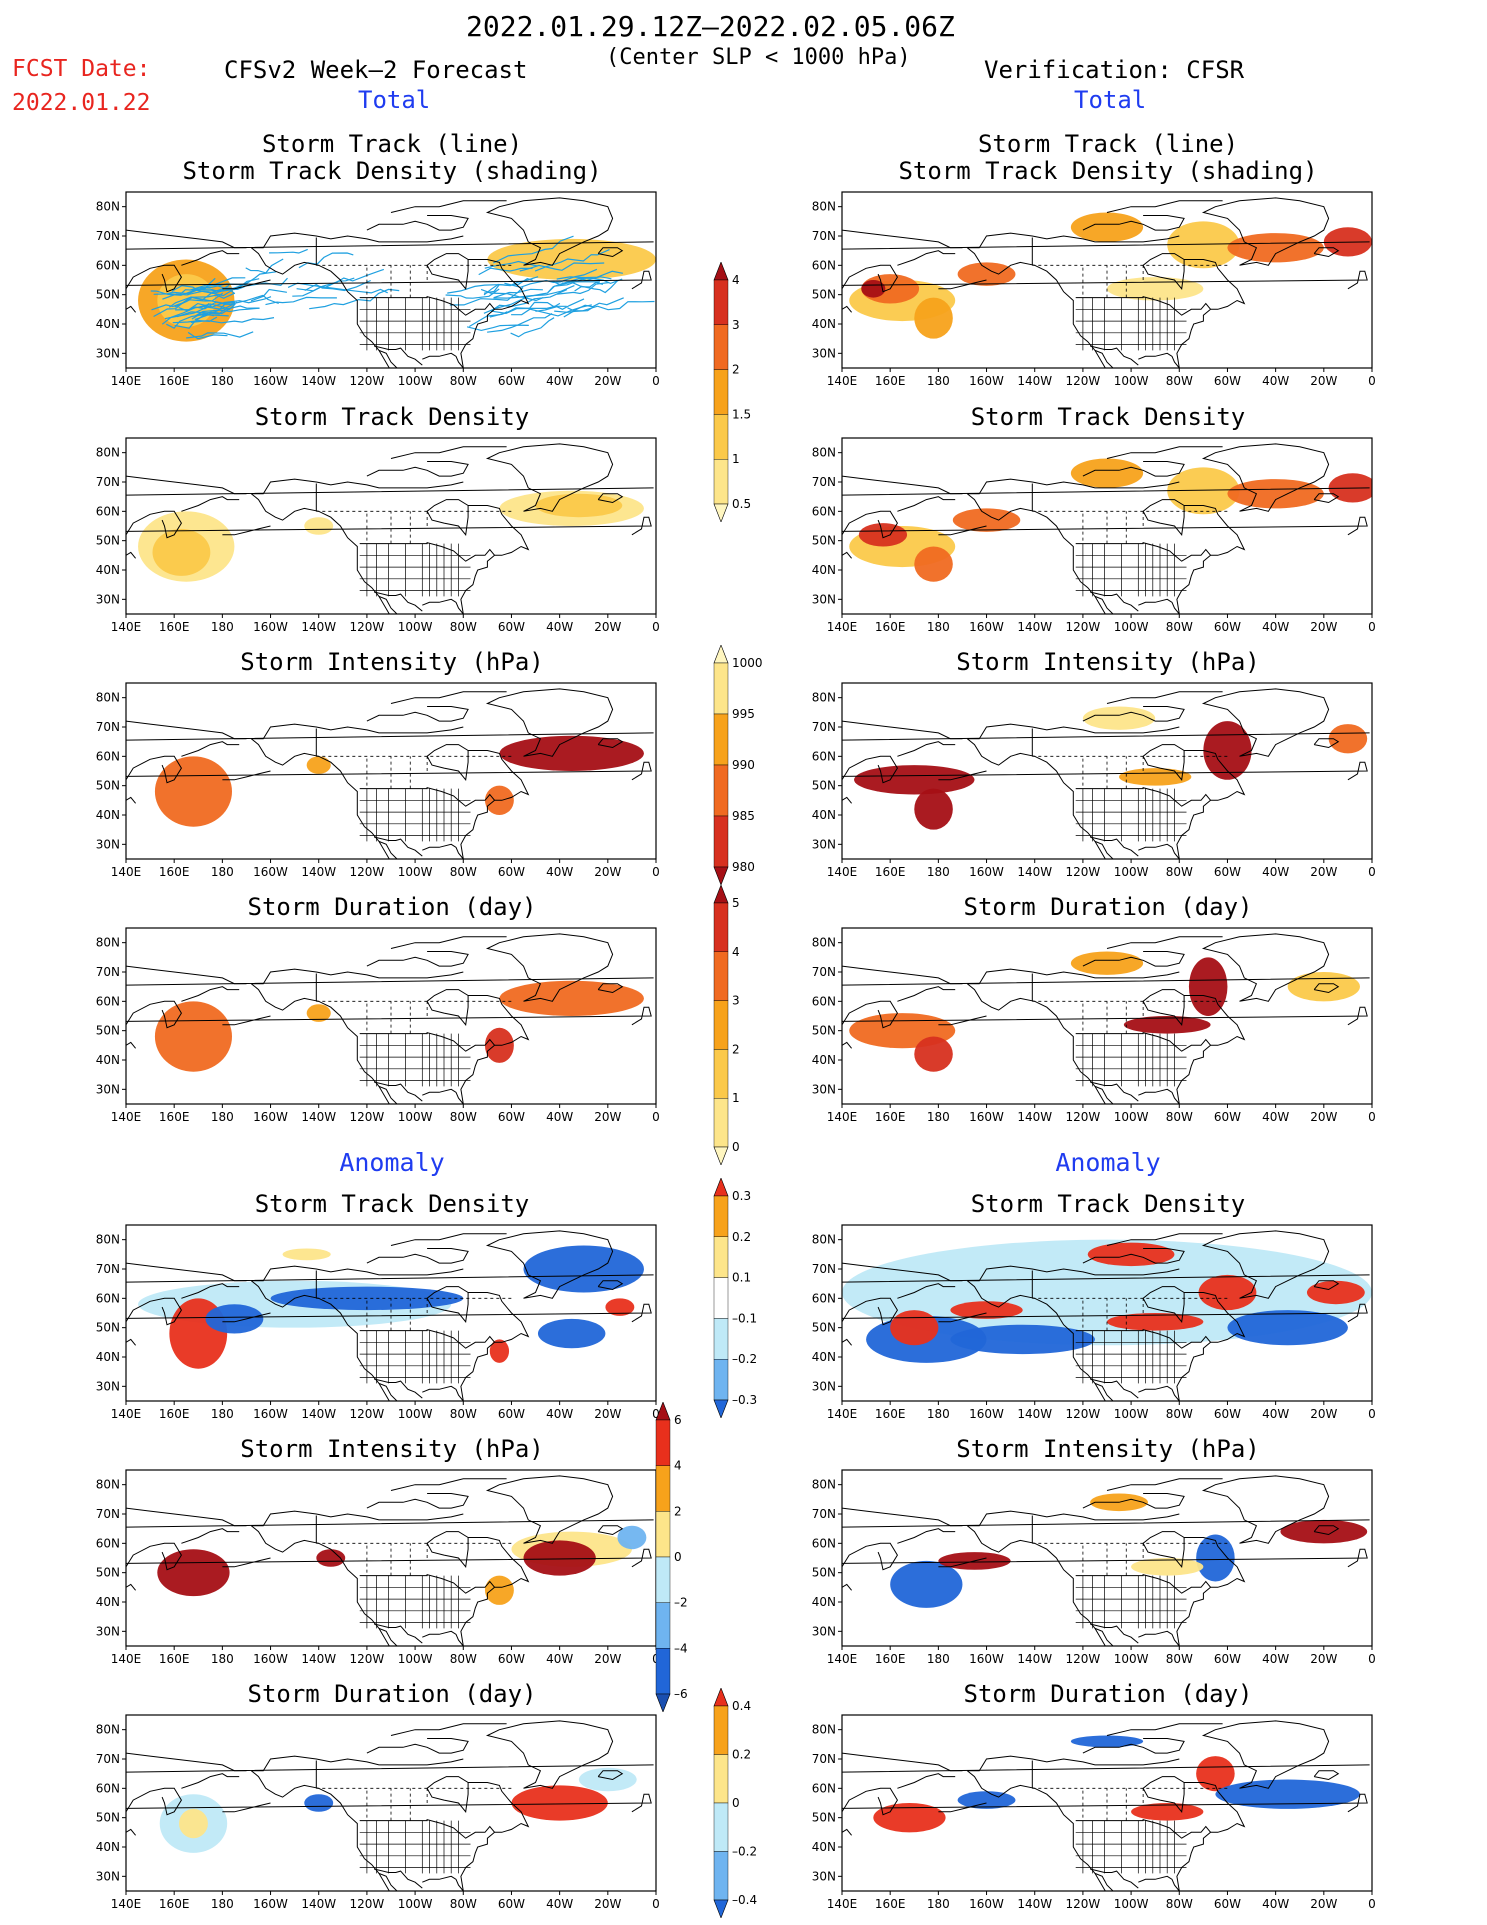  Describe the element at coordinates (394, 100) in the screenshot. I see `forecast-total-label: Total` at that location.